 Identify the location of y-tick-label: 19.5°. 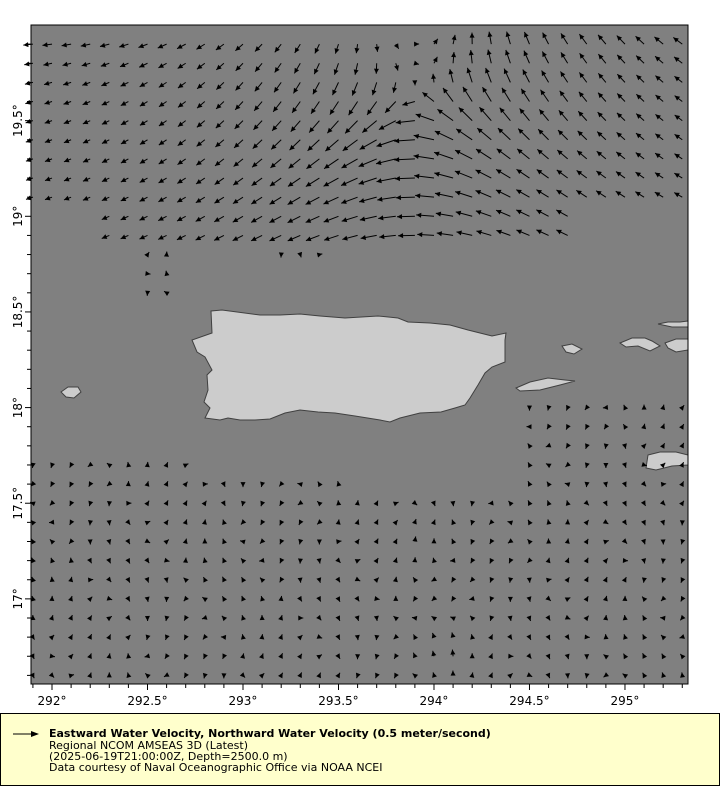
(18, 120).